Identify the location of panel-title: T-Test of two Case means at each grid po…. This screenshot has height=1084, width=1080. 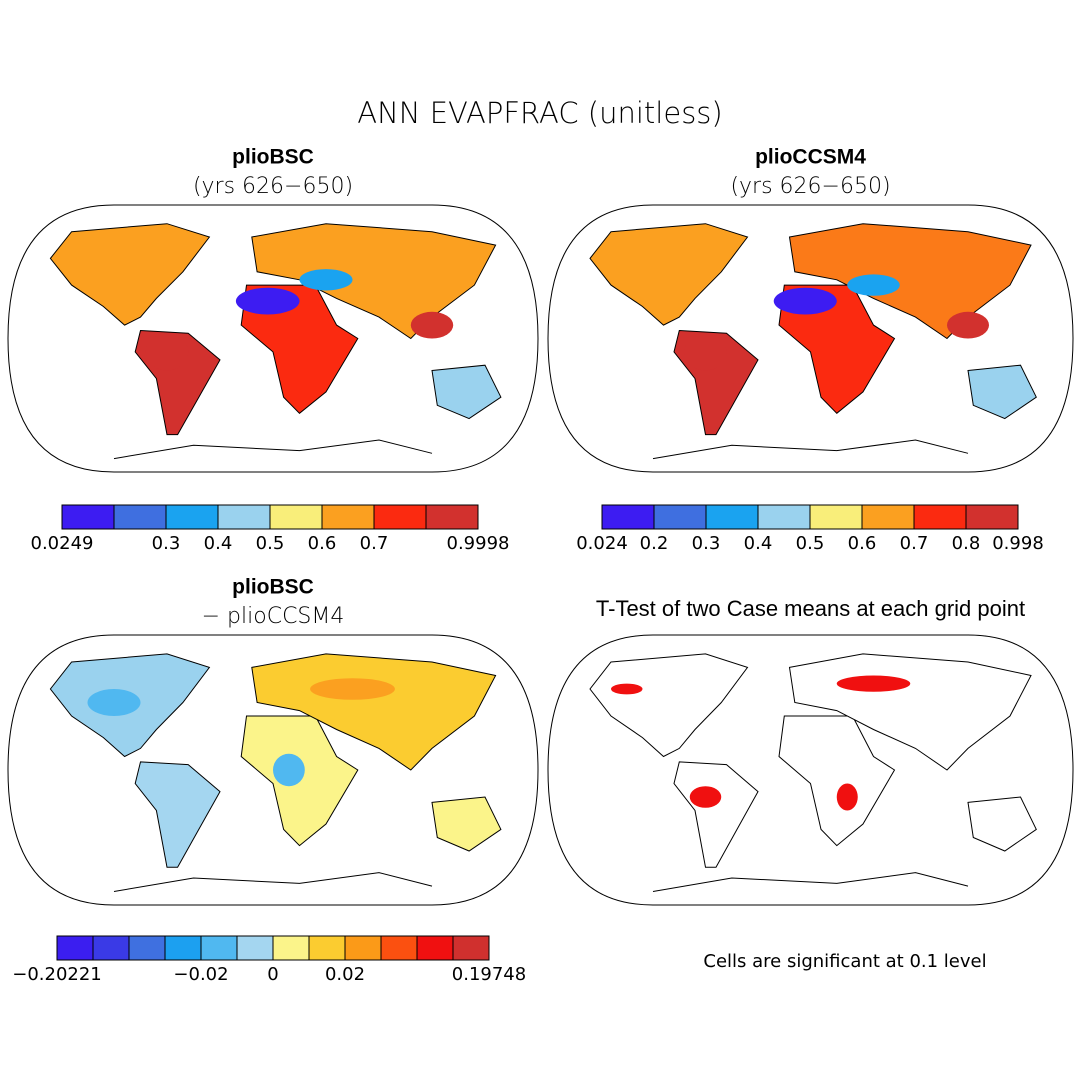
(810, 608).